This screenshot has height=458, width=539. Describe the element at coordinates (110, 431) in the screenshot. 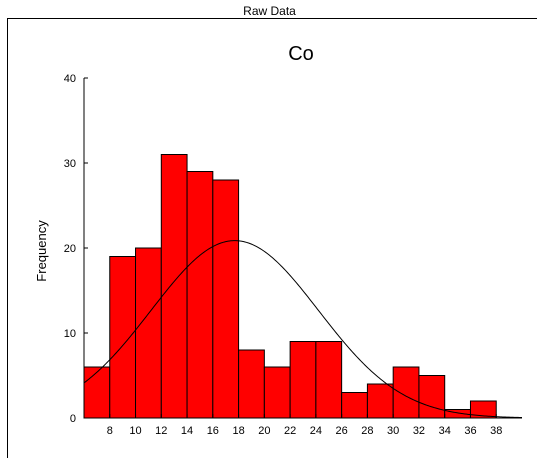

I see `x-tick-label-8: 8` at that location.